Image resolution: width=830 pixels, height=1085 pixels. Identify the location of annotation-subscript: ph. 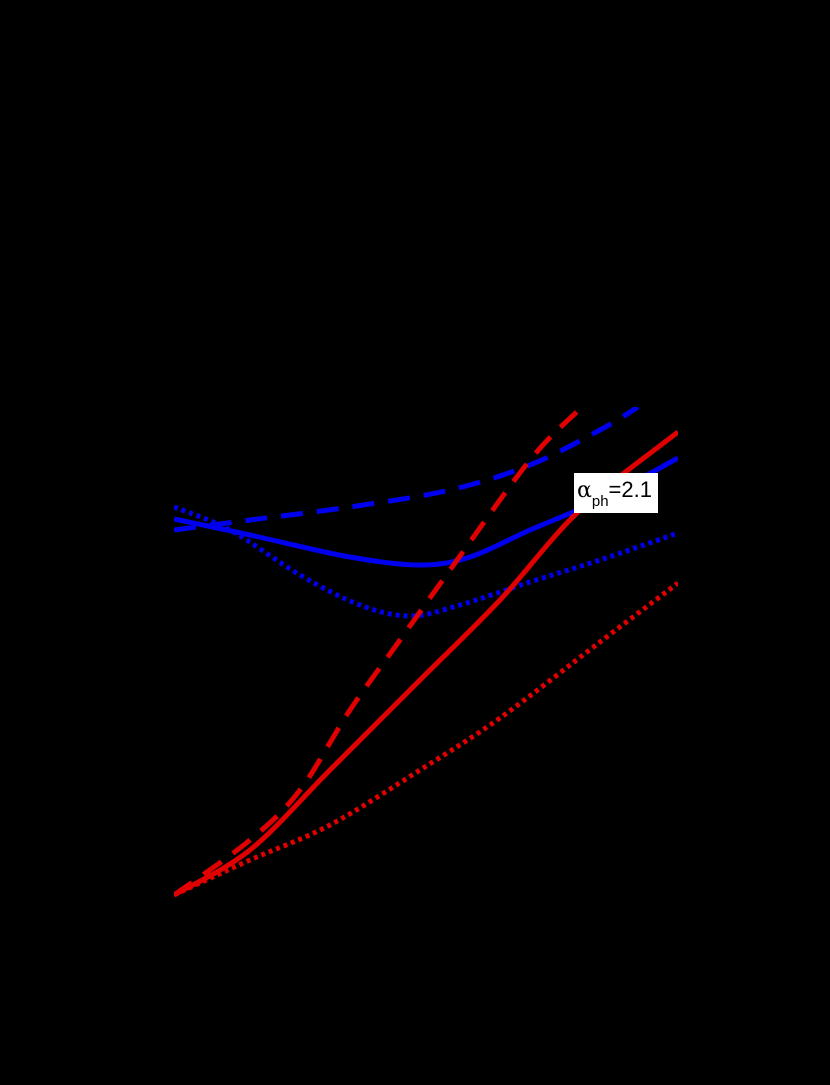
(600, 501).